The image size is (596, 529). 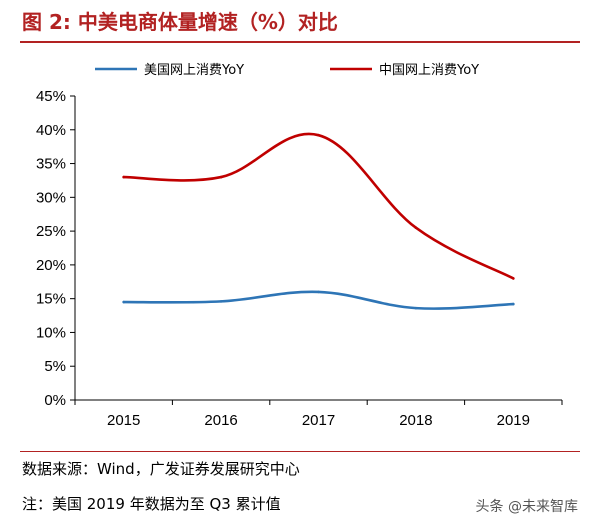 I want to click on x-axis: 2015 2016 2017 2018 2019, so click(x=318, y=414).